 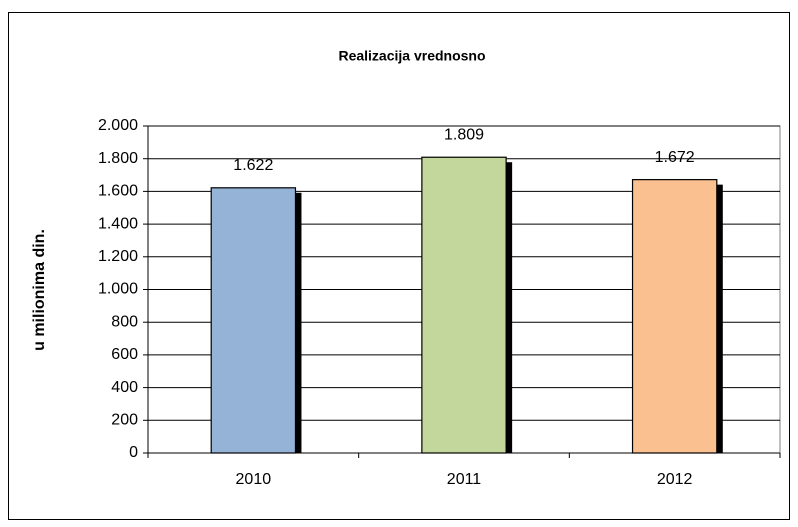 What do you see at coordinates (464, 134) in the screenshot?
I see `data-label: 1.809` at bounding box center [464, 134].